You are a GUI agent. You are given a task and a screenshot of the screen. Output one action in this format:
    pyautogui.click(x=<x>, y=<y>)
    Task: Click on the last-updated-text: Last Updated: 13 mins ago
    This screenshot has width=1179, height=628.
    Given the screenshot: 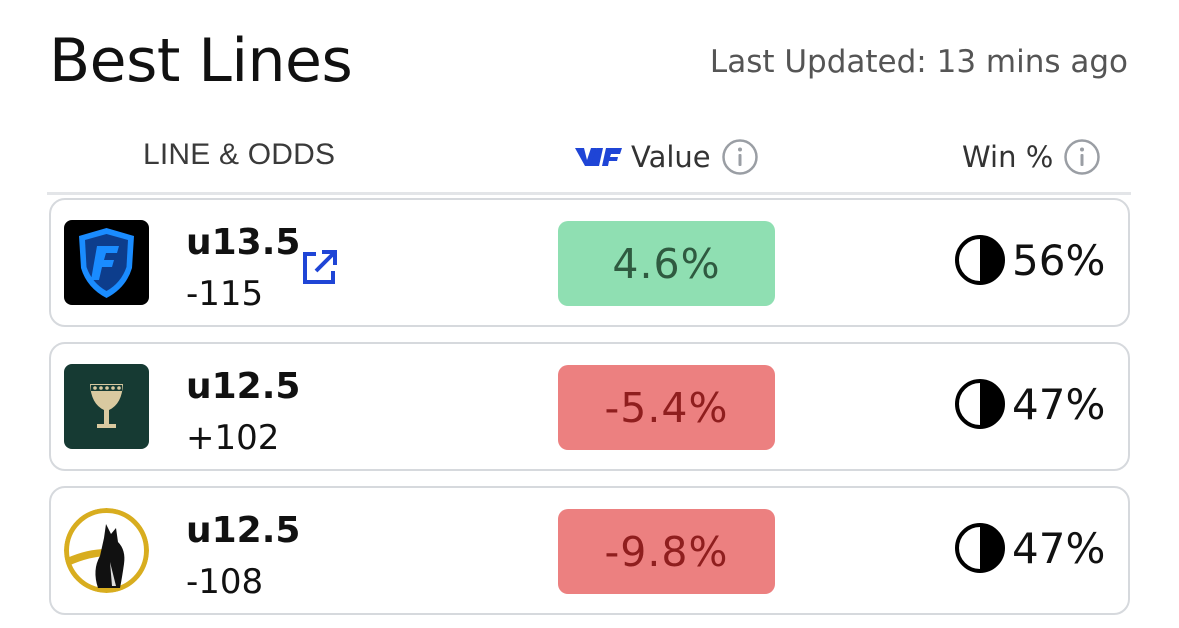 What is the action you would take?
    pyautogui.click(x=918, y=62)
    